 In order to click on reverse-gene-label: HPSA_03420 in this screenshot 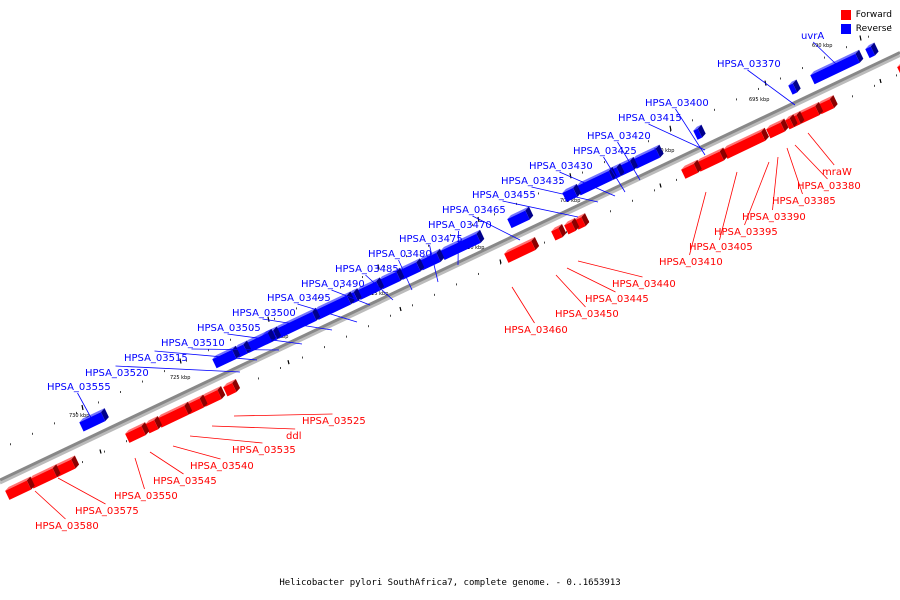, I will do `click(619, 136)`.